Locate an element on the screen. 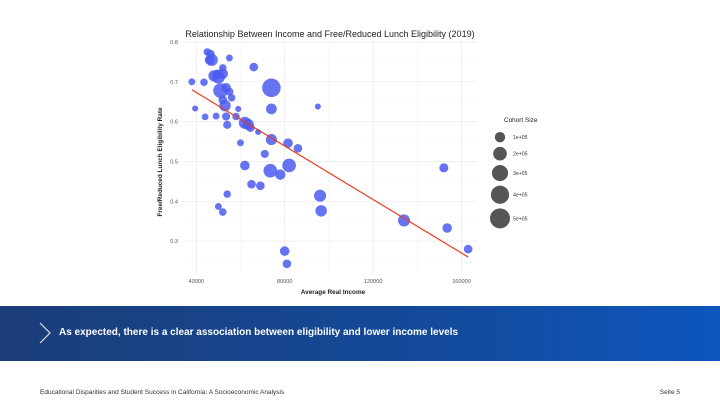  key-message-banner is located at coordinates (360, 333).